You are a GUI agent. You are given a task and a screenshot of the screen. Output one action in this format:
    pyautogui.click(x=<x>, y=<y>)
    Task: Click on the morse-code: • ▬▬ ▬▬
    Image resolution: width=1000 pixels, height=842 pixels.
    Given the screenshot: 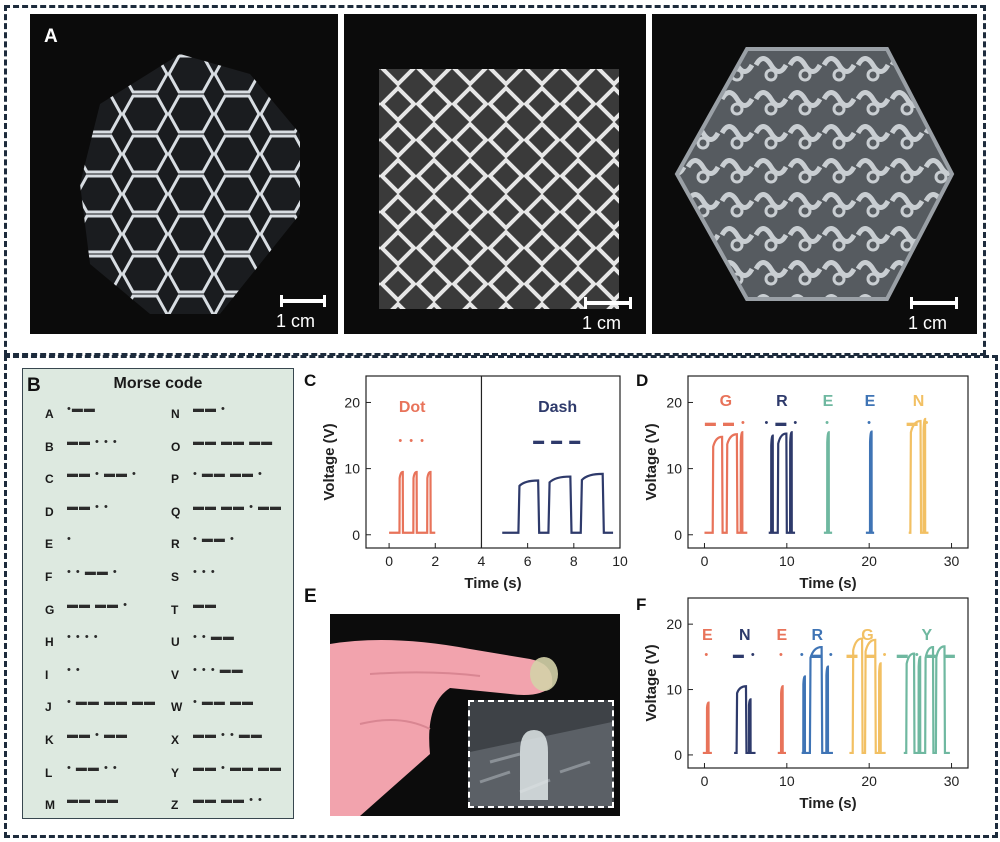 What is the action you would take?
    pyautogui.click(x=223, y=702)
    